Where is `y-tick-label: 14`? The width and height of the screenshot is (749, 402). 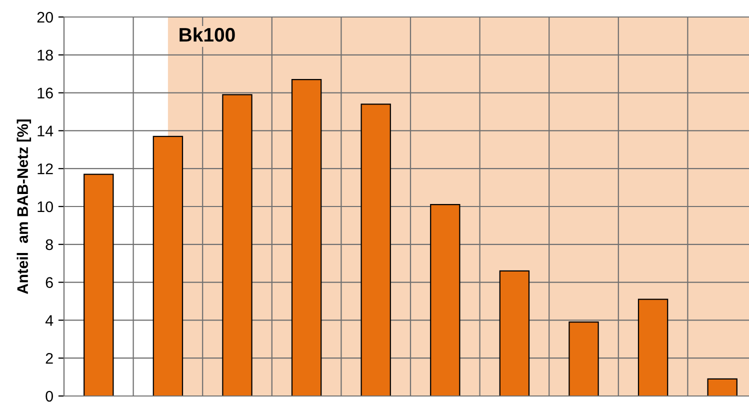 y-tick-label: 14 is located at coordinates (46, 131).